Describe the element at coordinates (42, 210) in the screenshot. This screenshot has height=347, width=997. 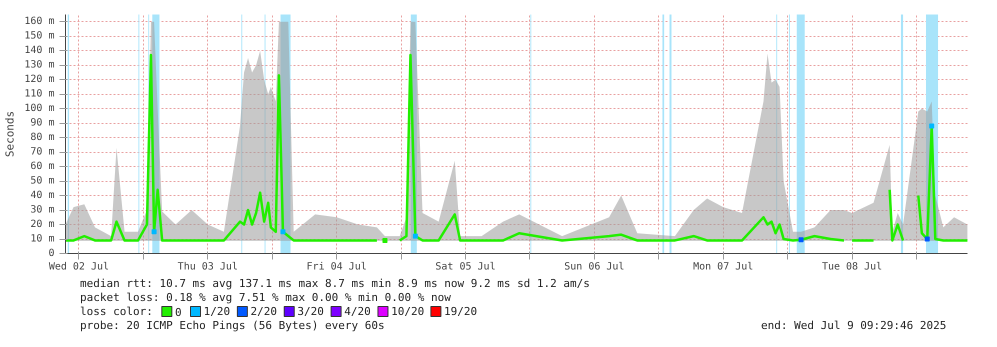
I see `y-tick-label: 30 m` at that location.